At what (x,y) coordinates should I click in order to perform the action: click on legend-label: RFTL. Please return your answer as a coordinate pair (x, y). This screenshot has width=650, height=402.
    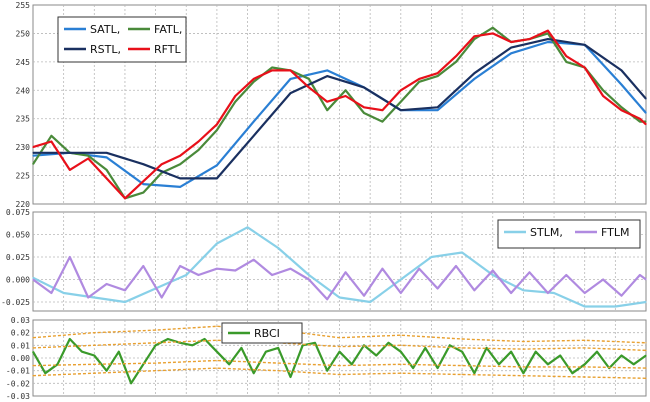
    Looking at the image, I should click on (167, 49).